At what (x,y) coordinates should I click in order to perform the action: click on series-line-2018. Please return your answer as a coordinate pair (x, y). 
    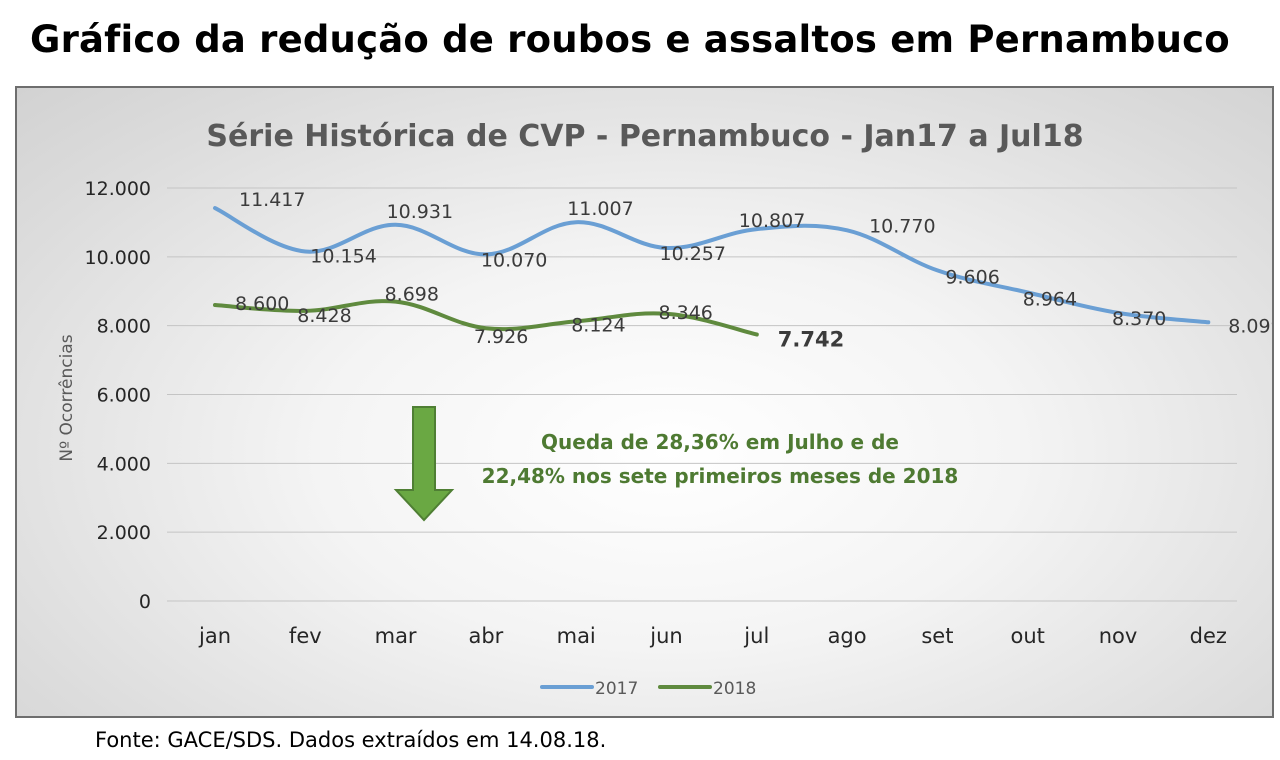
    Looking at the image, I should click on (486, 318).